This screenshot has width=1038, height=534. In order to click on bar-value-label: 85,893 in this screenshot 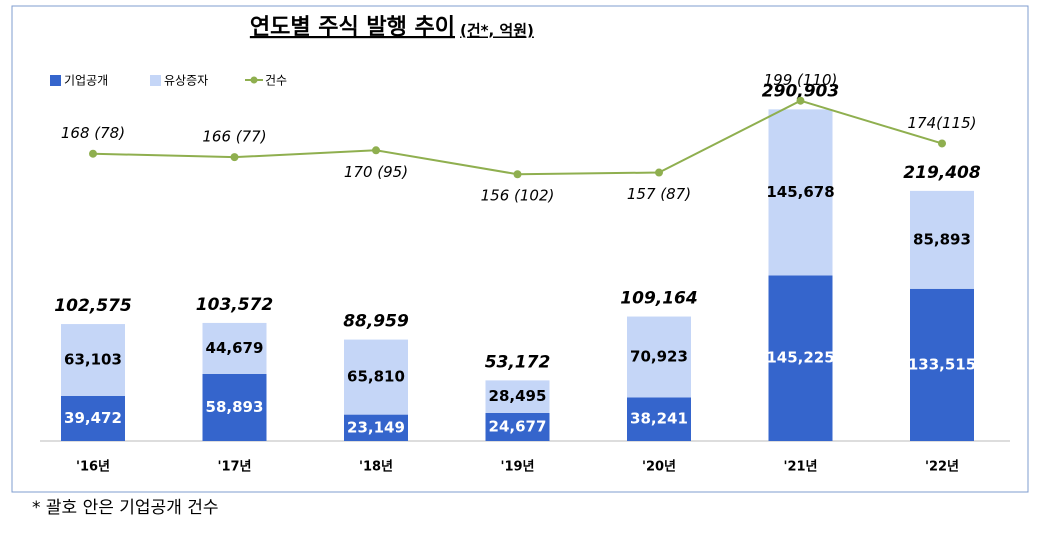, I will do `click(942, 239)`.